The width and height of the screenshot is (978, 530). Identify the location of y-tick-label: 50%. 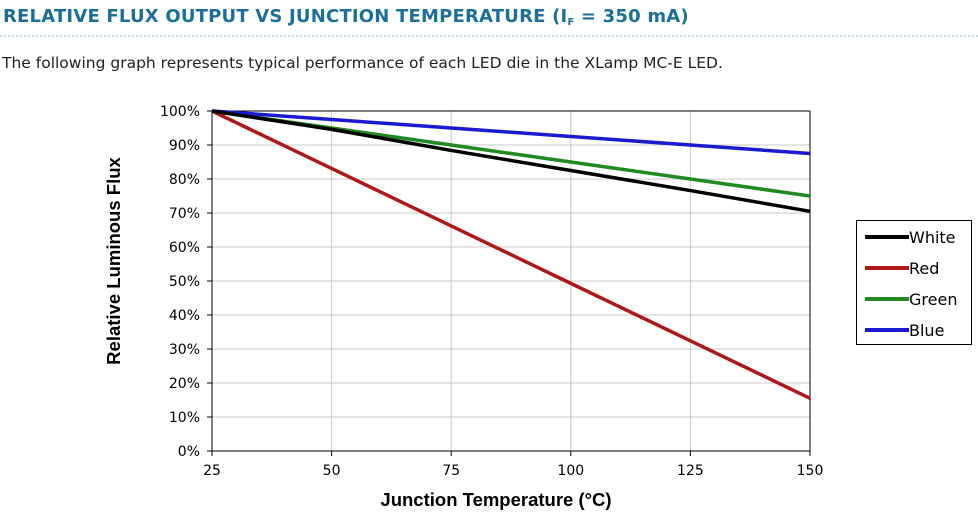
(184, 282).